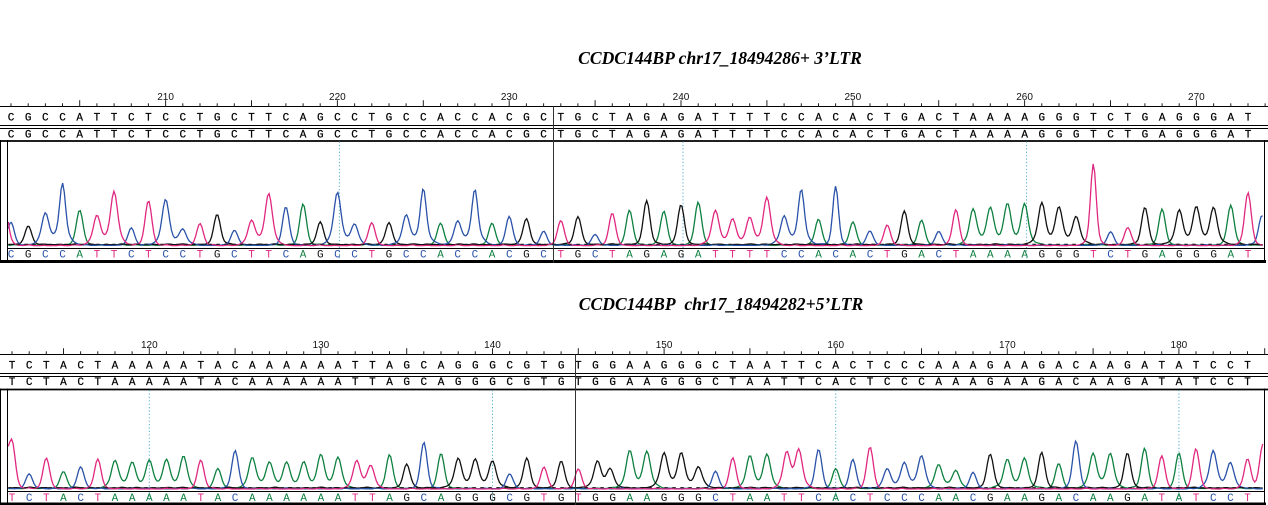  I want to click on svg-text:A A A A: A A A A A A A A A A AAAA A A, so click(635, 256).